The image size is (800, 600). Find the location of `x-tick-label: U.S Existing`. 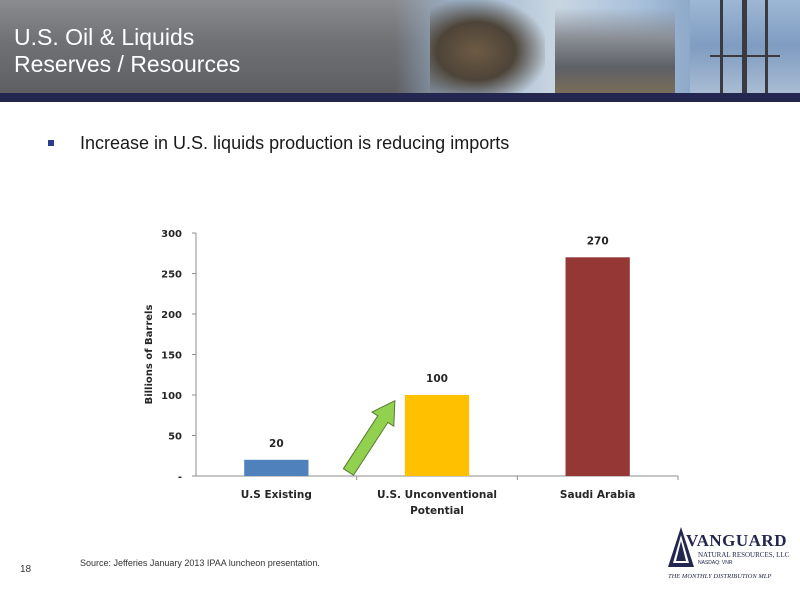

x-tick-label: U.S Existing is located at coordinates (276, 495).